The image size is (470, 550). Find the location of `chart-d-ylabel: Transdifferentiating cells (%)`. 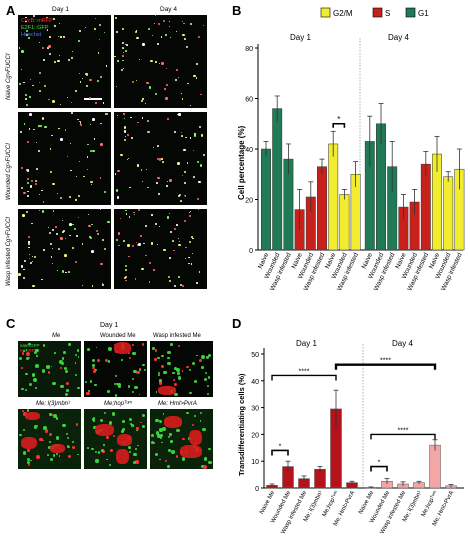

chart-d-ylabel: Transdifferentiating cells (%) is located at coordinates (241, 424).